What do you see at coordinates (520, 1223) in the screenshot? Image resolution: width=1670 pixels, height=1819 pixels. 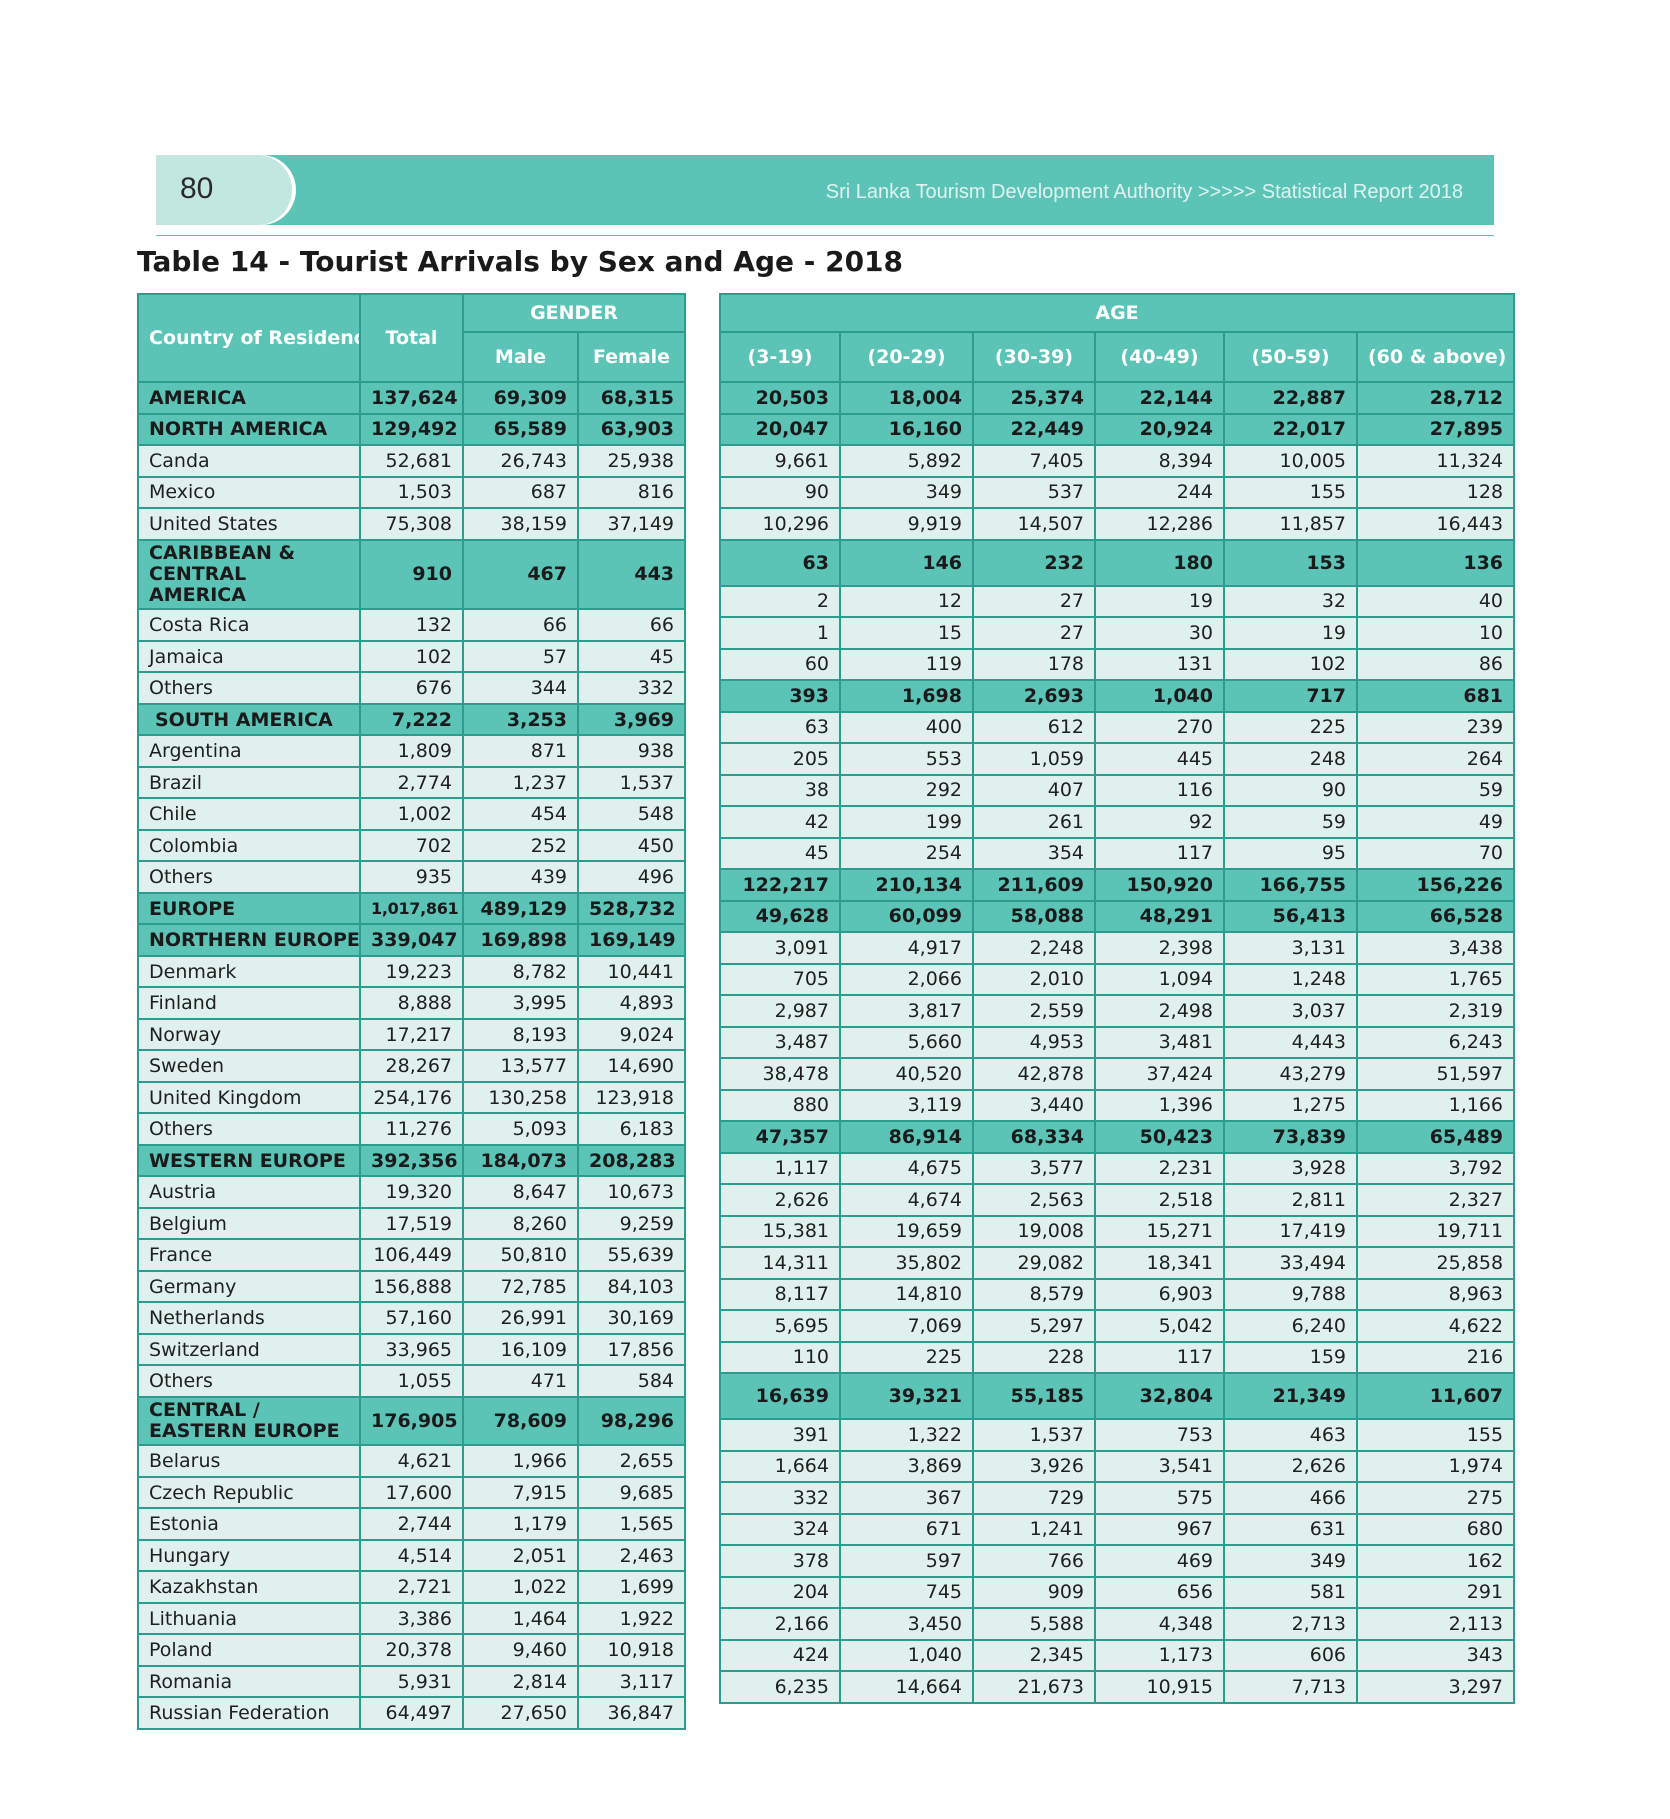 I see `male-cell: 8,260` at bounding box center [520, 1223].